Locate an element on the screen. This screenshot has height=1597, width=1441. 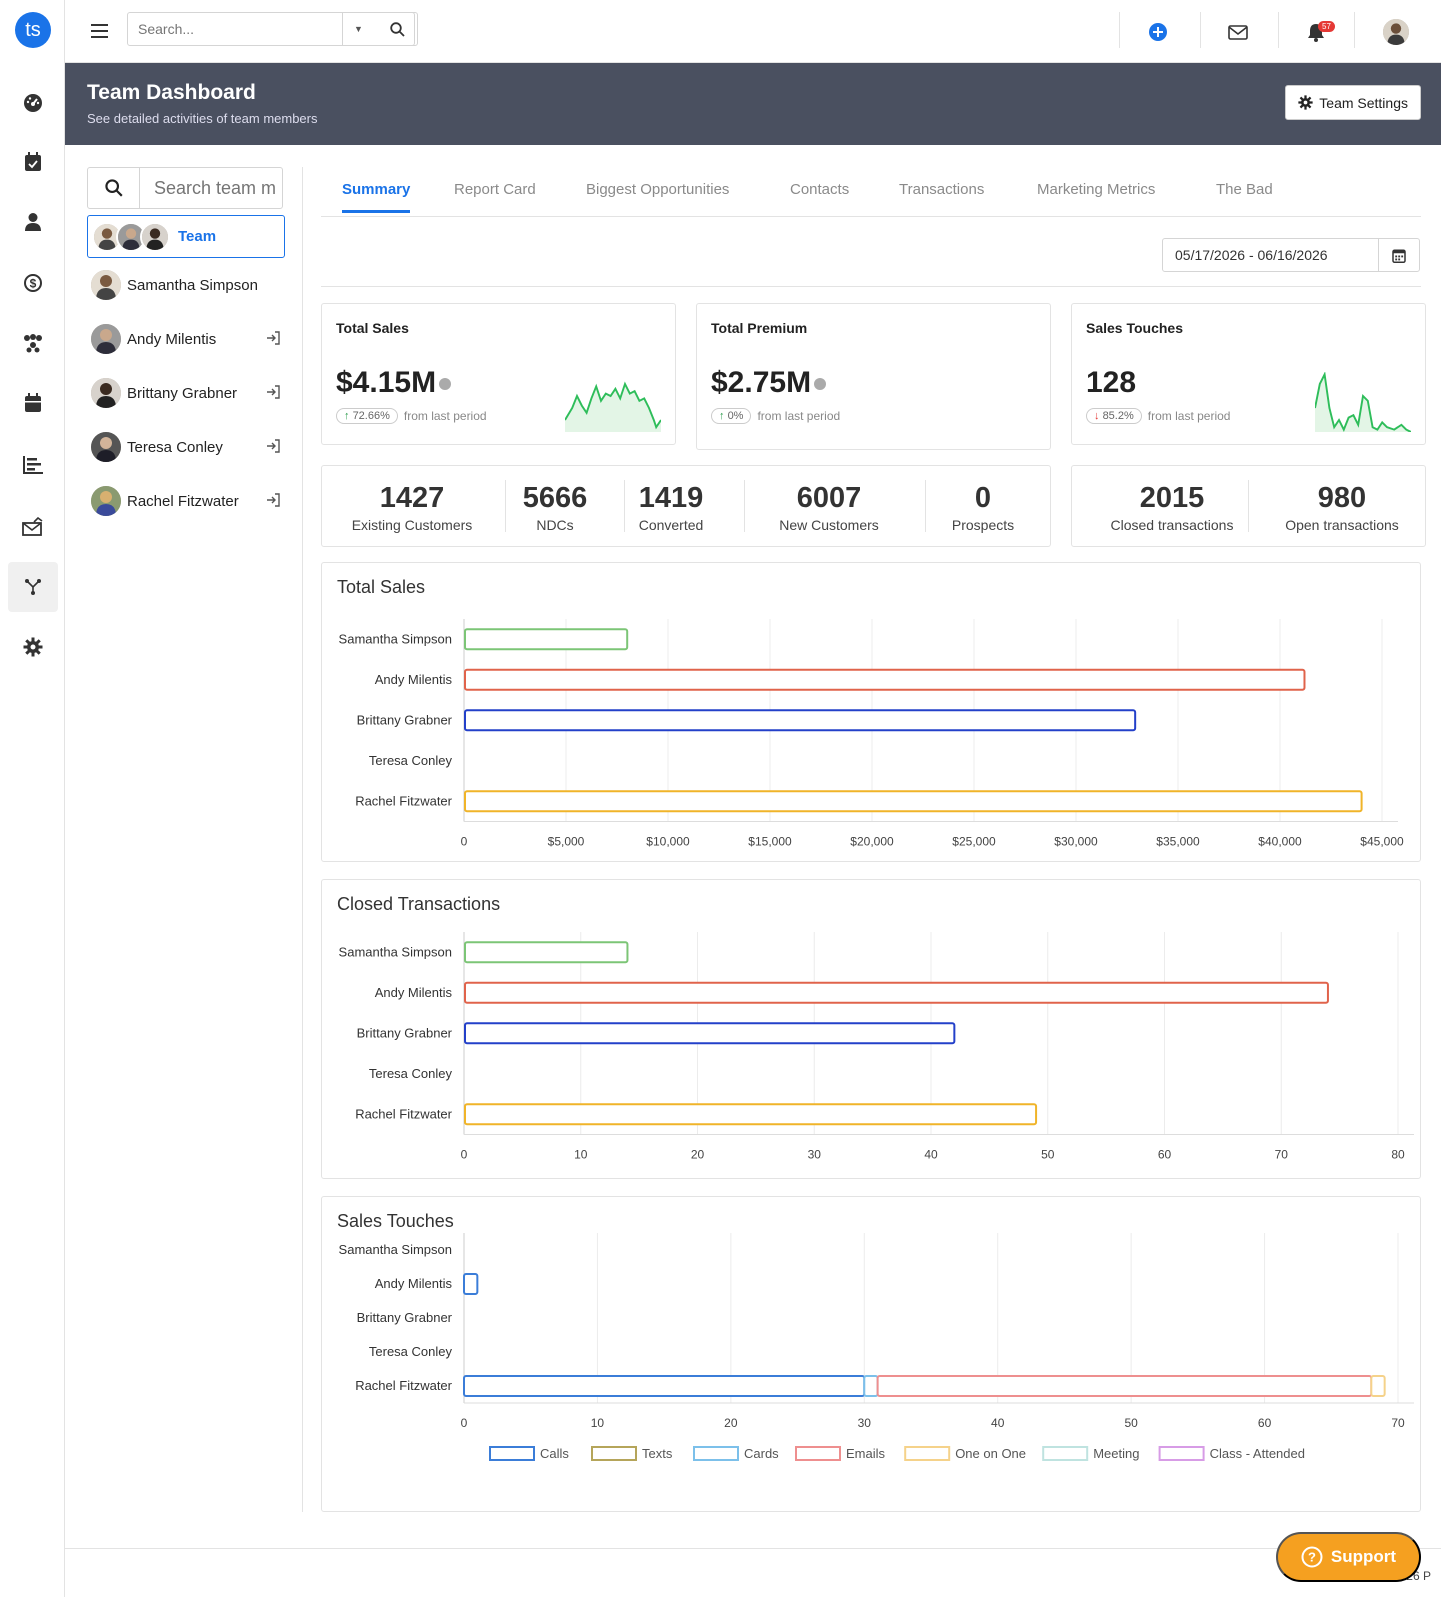
flow-icon is located at coordinates (33, 587).